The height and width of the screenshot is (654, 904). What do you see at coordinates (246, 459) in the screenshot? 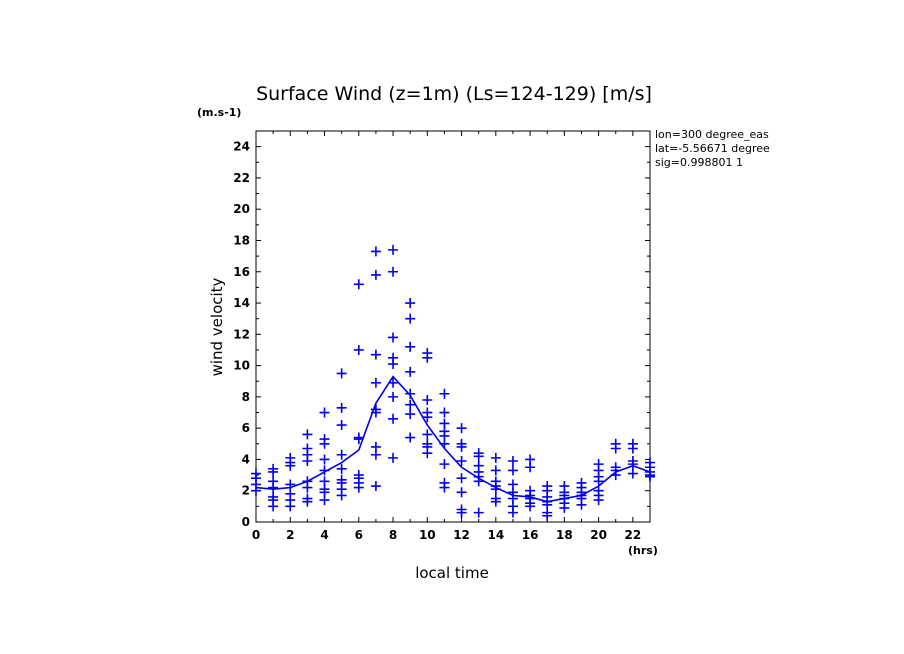
I see `y-tick-label: 4` at bounding box center [246, 459].